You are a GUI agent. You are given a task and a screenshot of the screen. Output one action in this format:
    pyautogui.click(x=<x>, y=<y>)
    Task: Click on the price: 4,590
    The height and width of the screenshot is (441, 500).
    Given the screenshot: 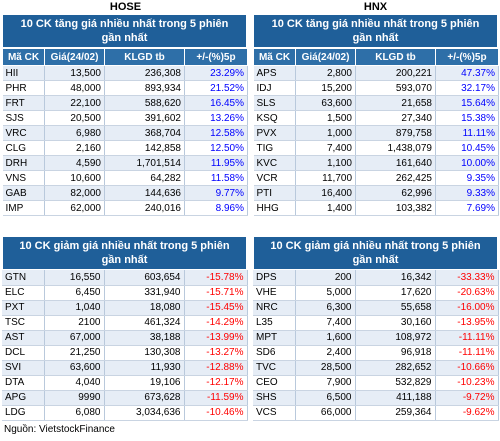 What is the action you would take?
    pyautogui.click(x=74, y=163)
    